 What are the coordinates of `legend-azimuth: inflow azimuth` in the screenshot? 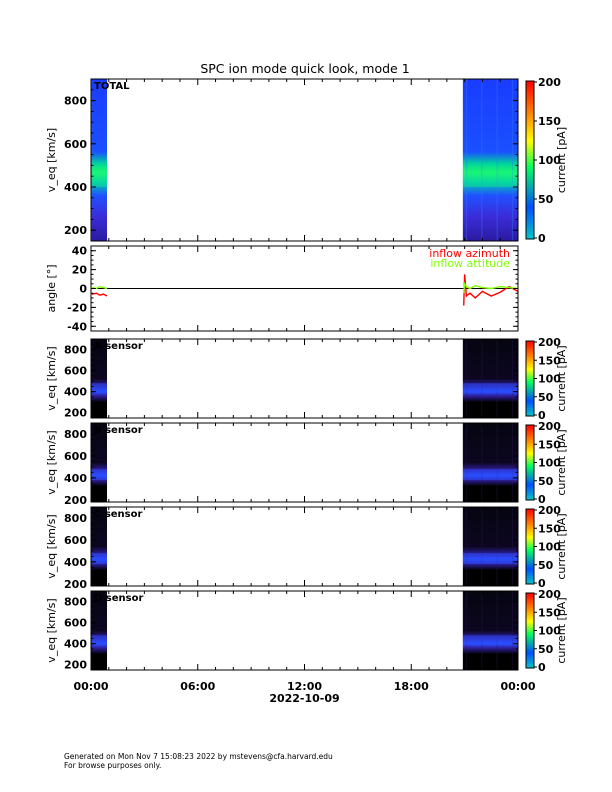 It's located at (469, 253).